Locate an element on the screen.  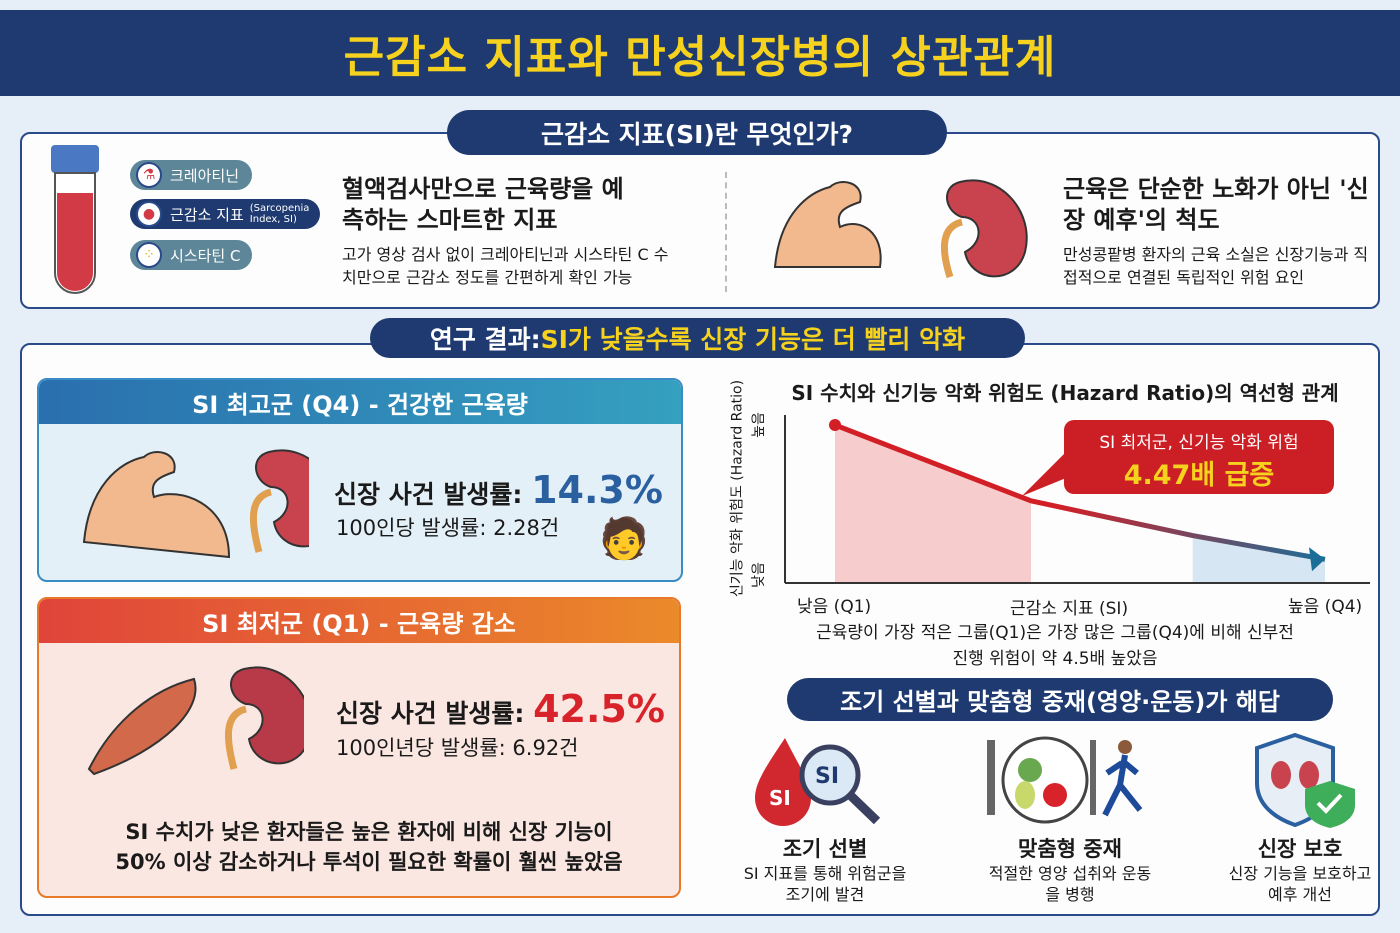
chart-y-label: 신기능 악화 위험도 (Hazard Ratio) is located at coordinates (737, 488).